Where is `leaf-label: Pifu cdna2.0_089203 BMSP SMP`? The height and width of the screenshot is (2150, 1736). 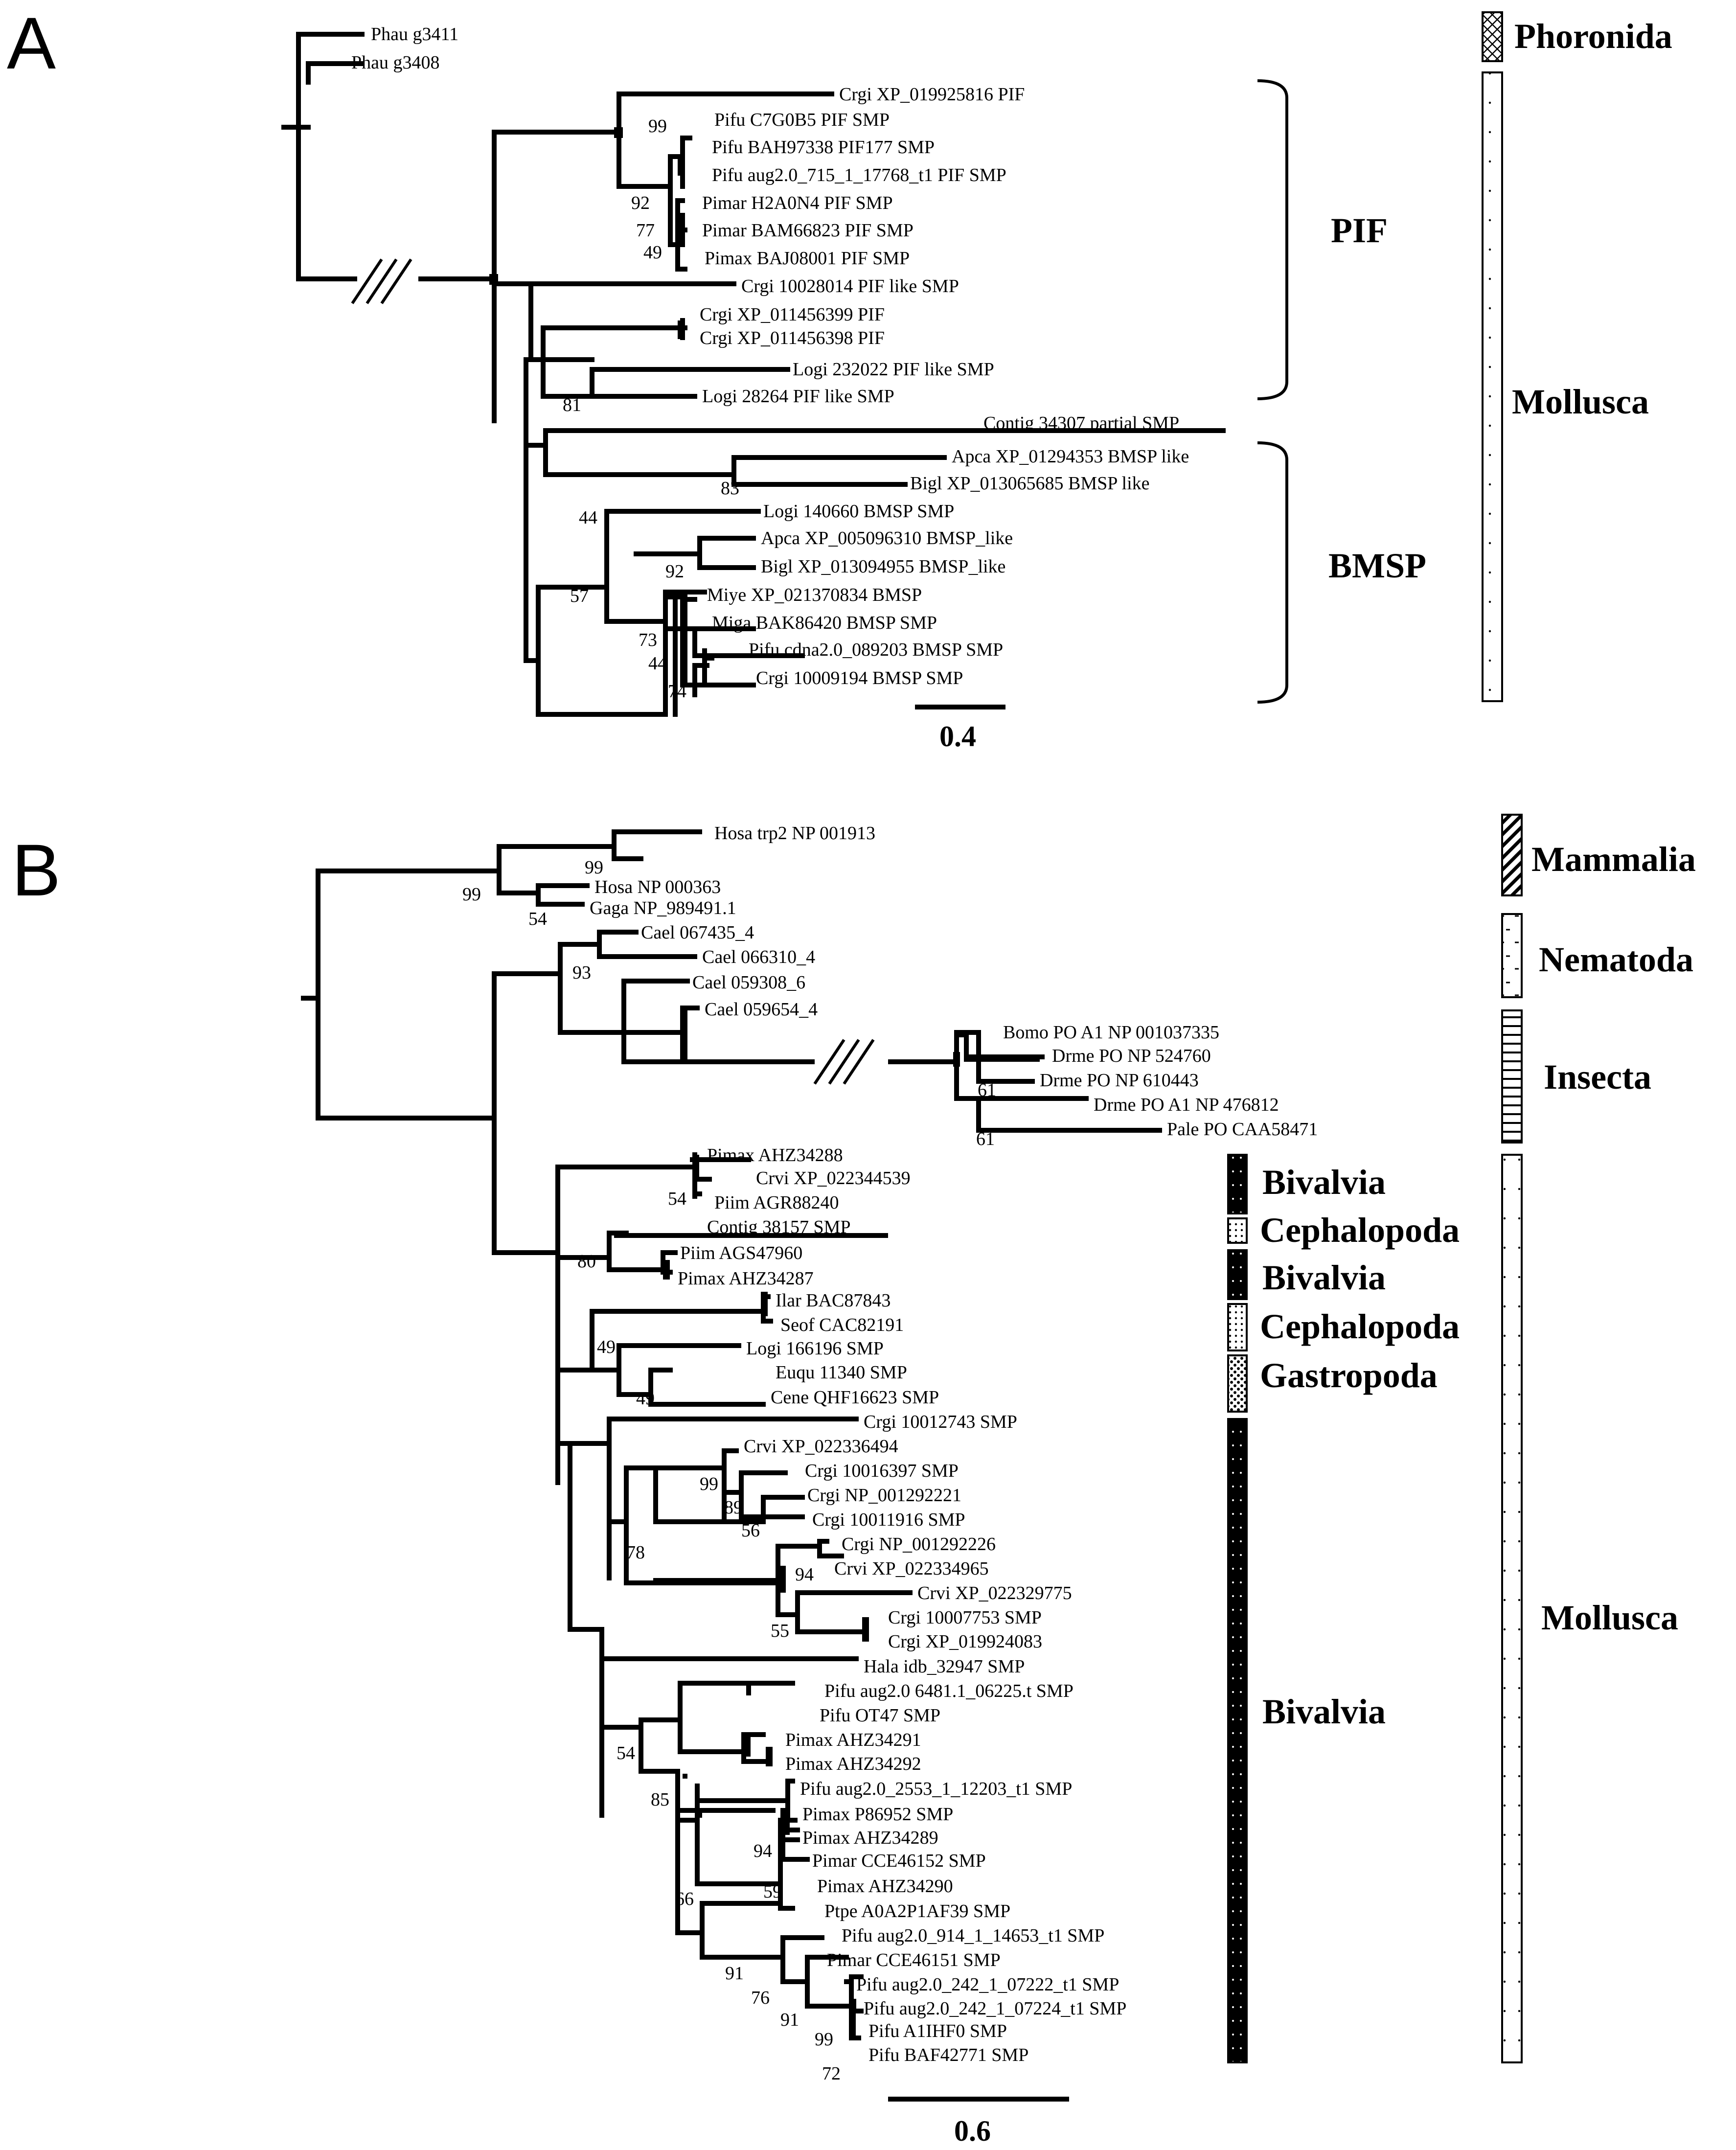
leaf-label: Pifu cdna2.0_089203 BMSP SMP is located at coordinates (876, 650).